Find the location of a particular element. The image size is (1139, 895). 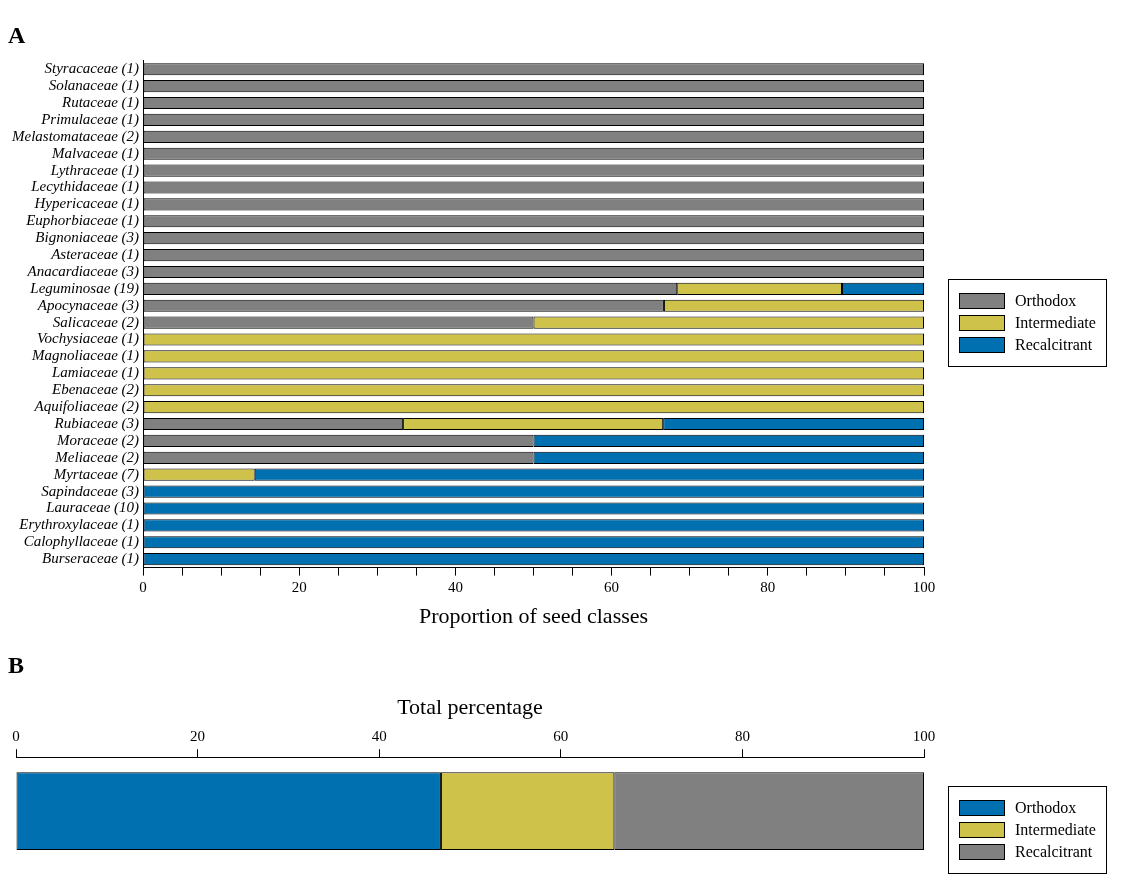

y-tick-label: Malvaceae (1) is located at coordinates (95, 153).